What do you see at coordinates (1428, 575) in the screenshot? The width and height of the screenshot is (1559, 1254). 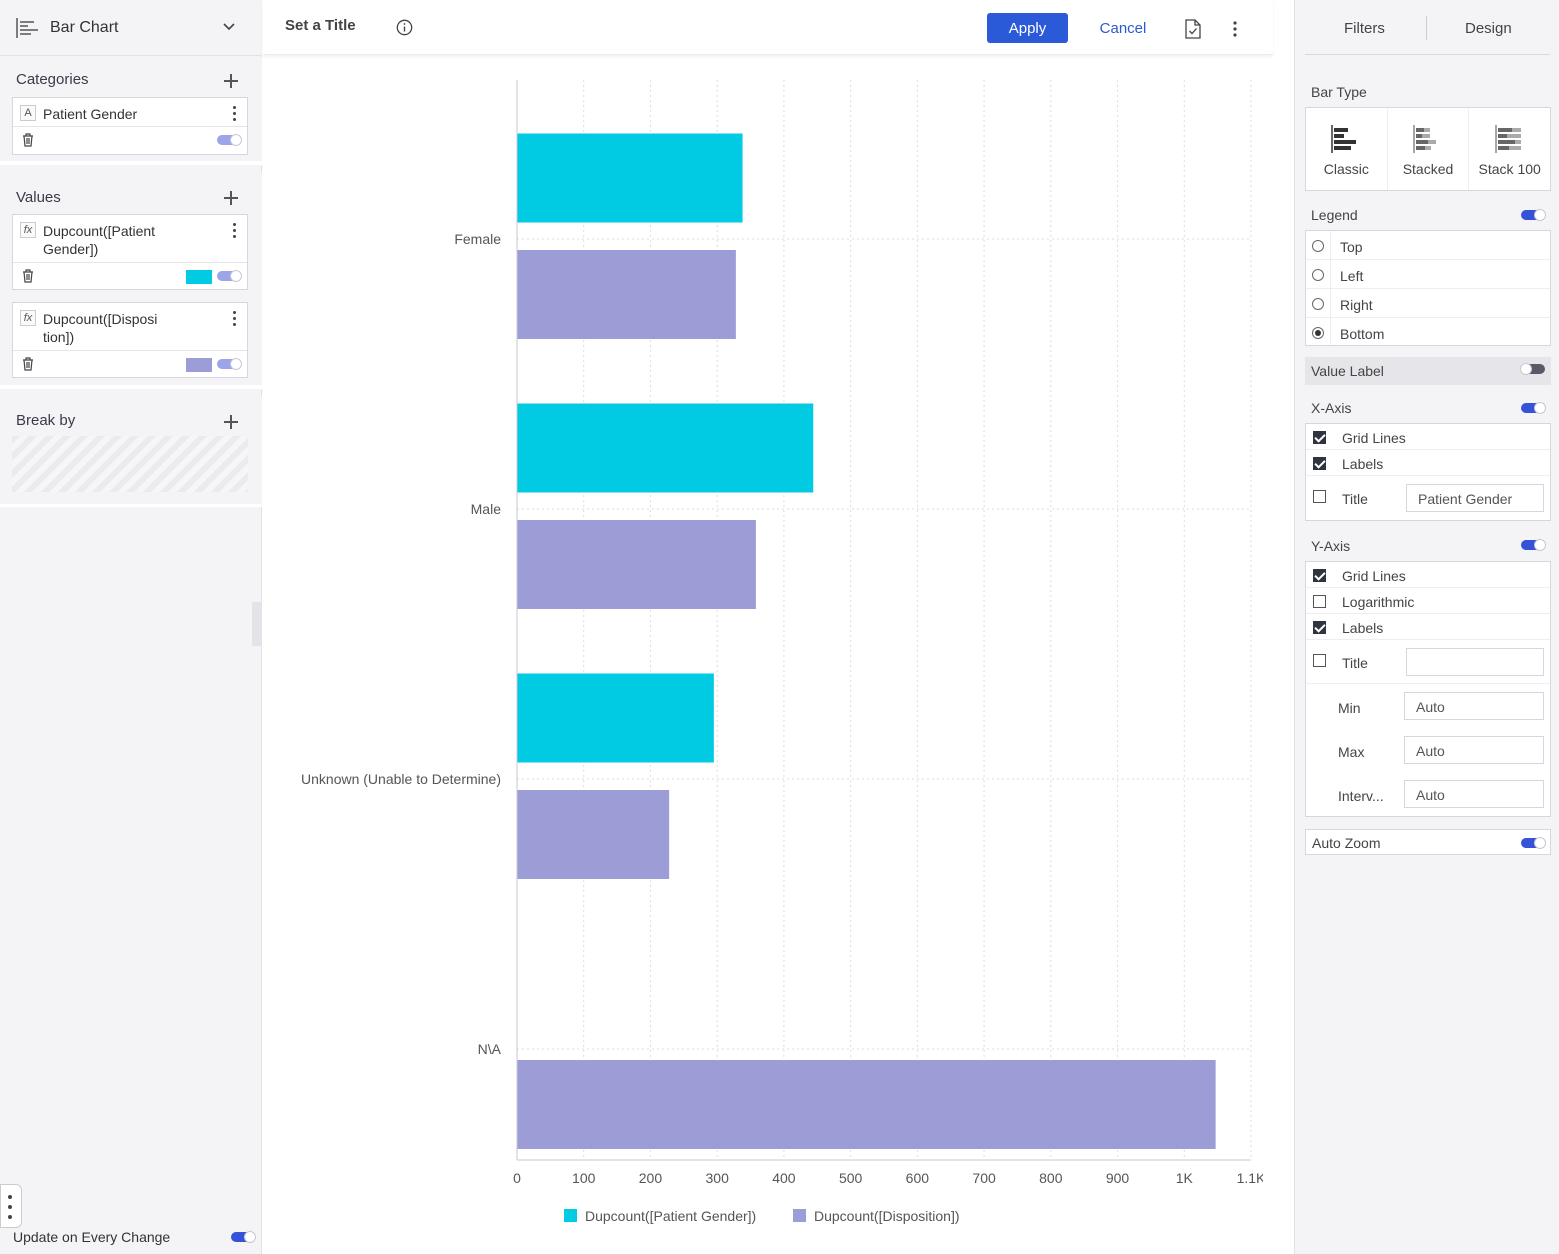 I see `y-grid-lines-row: Grid Lines` at bounding box center [1428, 575].